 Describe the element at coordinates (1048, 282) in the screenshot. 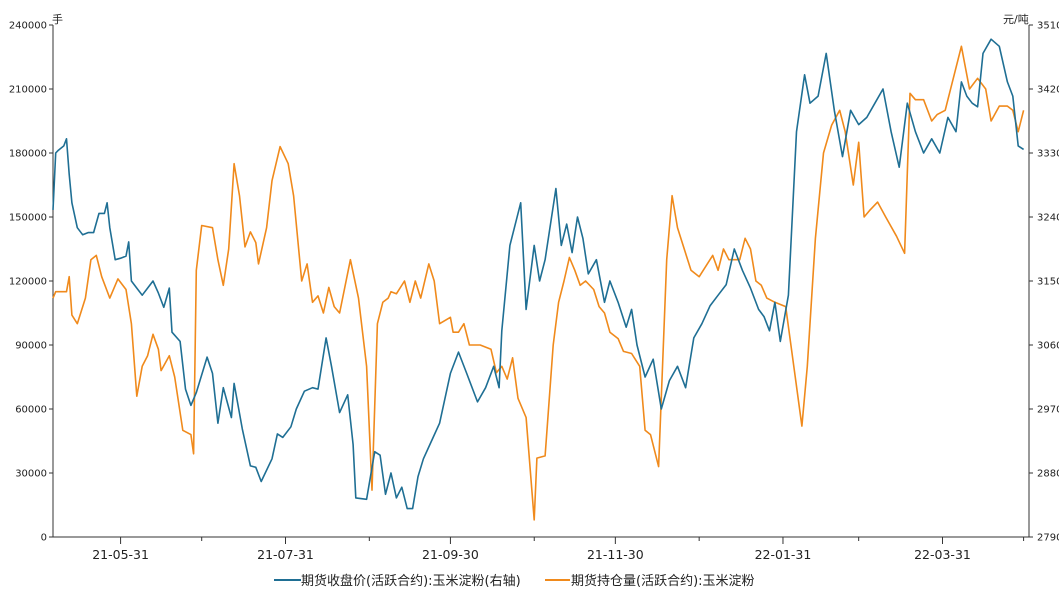

I see `right-tick-label: 3150` at that location.